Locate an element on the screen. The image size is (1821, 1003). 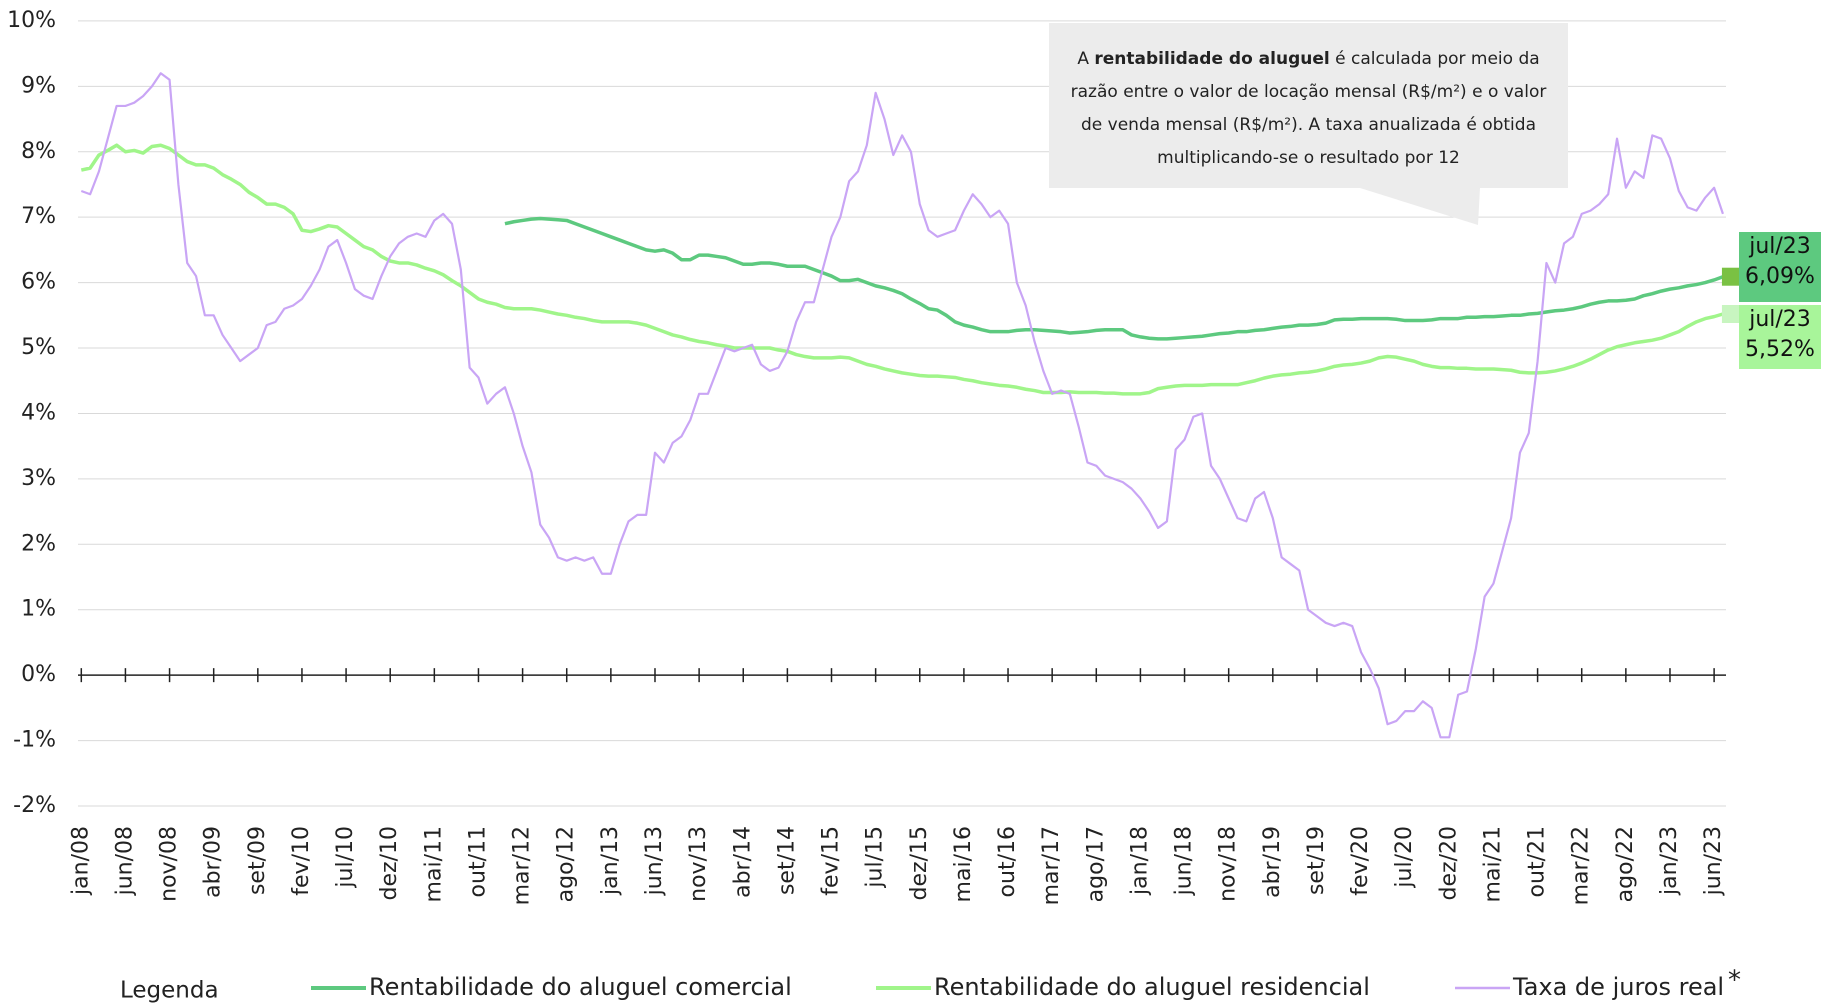
legend-label: Rentabilidade do aluguel comercial is located at coordinates (580, 987).